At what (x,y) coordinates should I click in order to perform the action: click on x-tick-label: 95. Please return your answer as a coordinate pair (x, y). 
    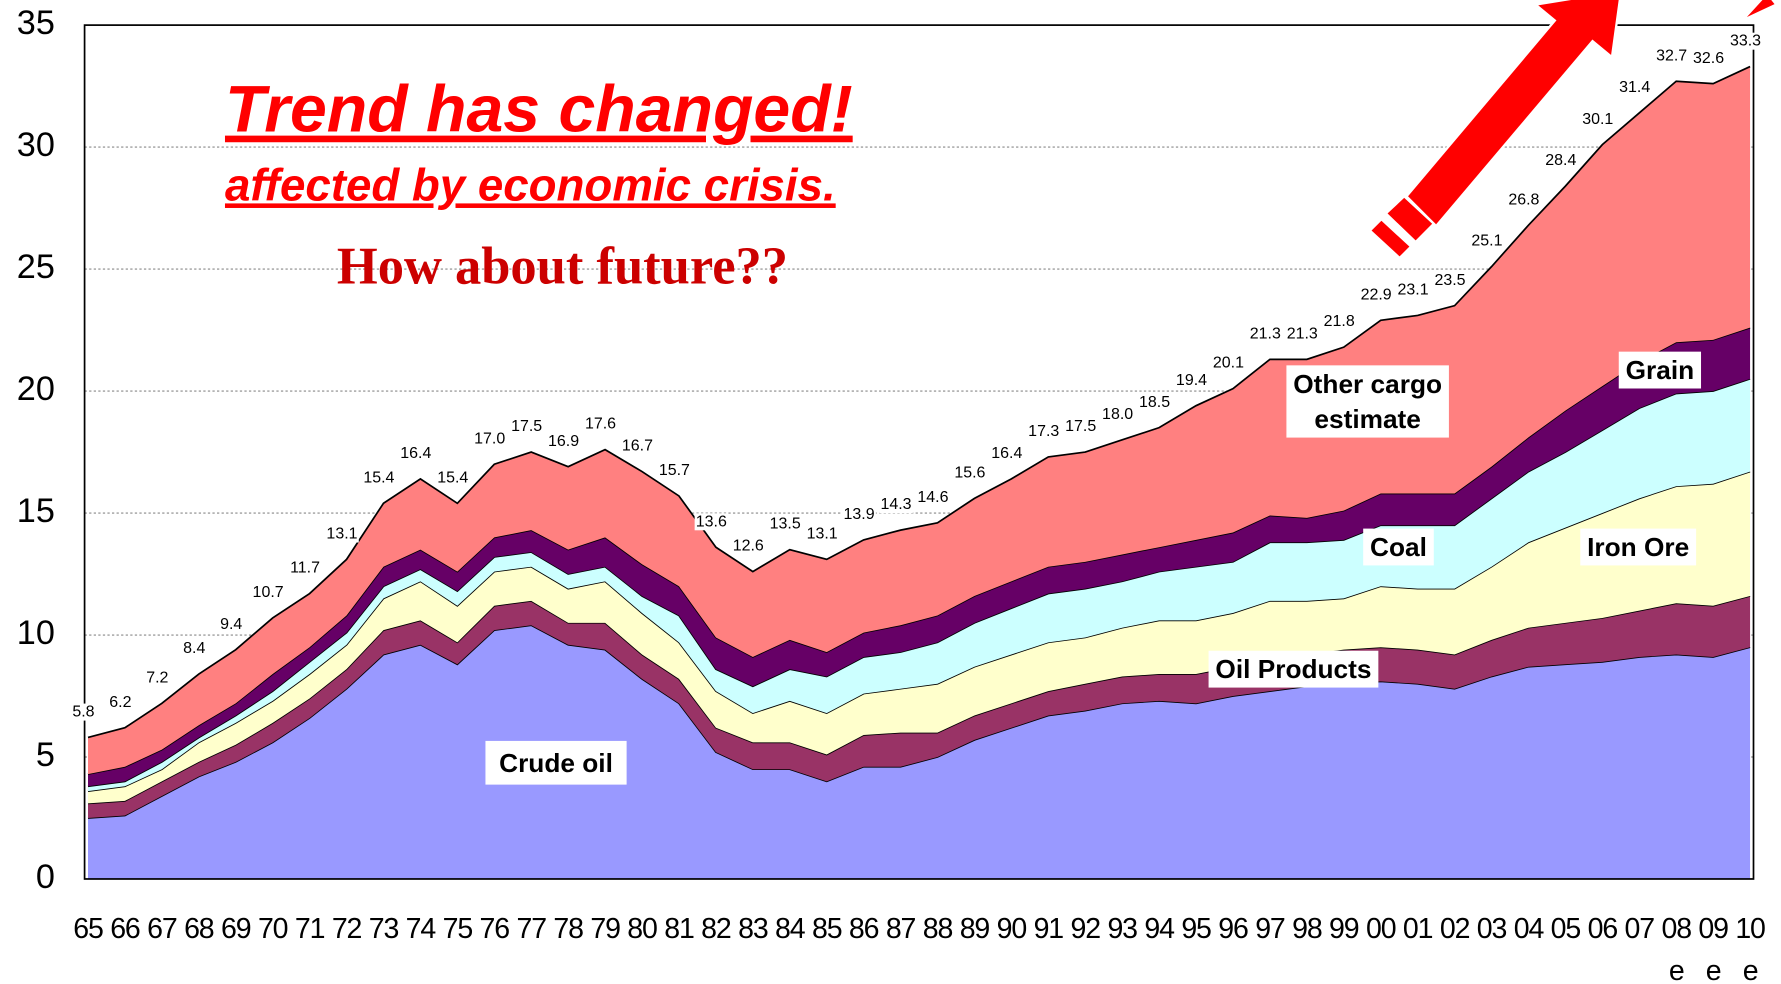
    Looking at the image, I should click on (1196, 929).